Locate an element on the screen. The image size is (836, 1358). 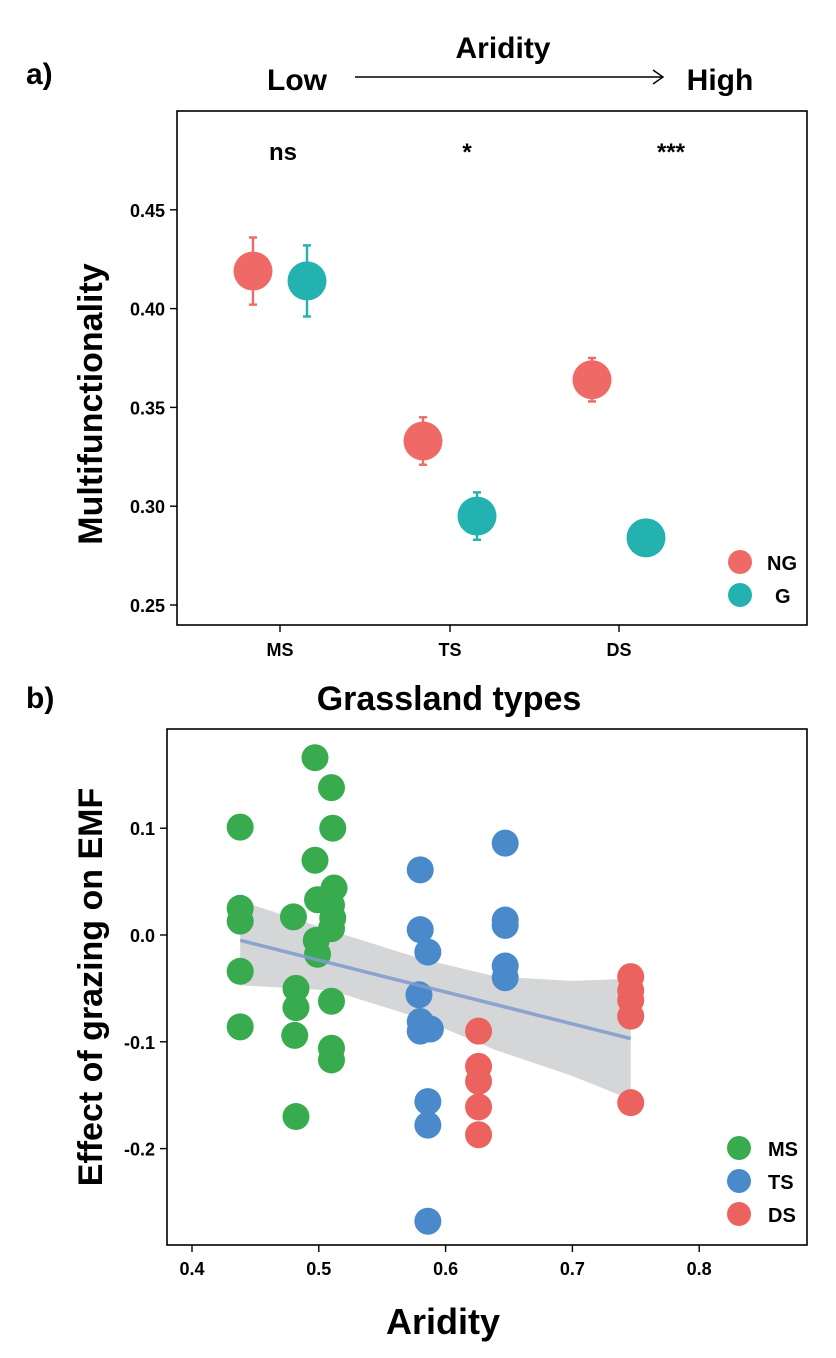
y-tick-label: 0.1 is located at coordinates (142, 829).